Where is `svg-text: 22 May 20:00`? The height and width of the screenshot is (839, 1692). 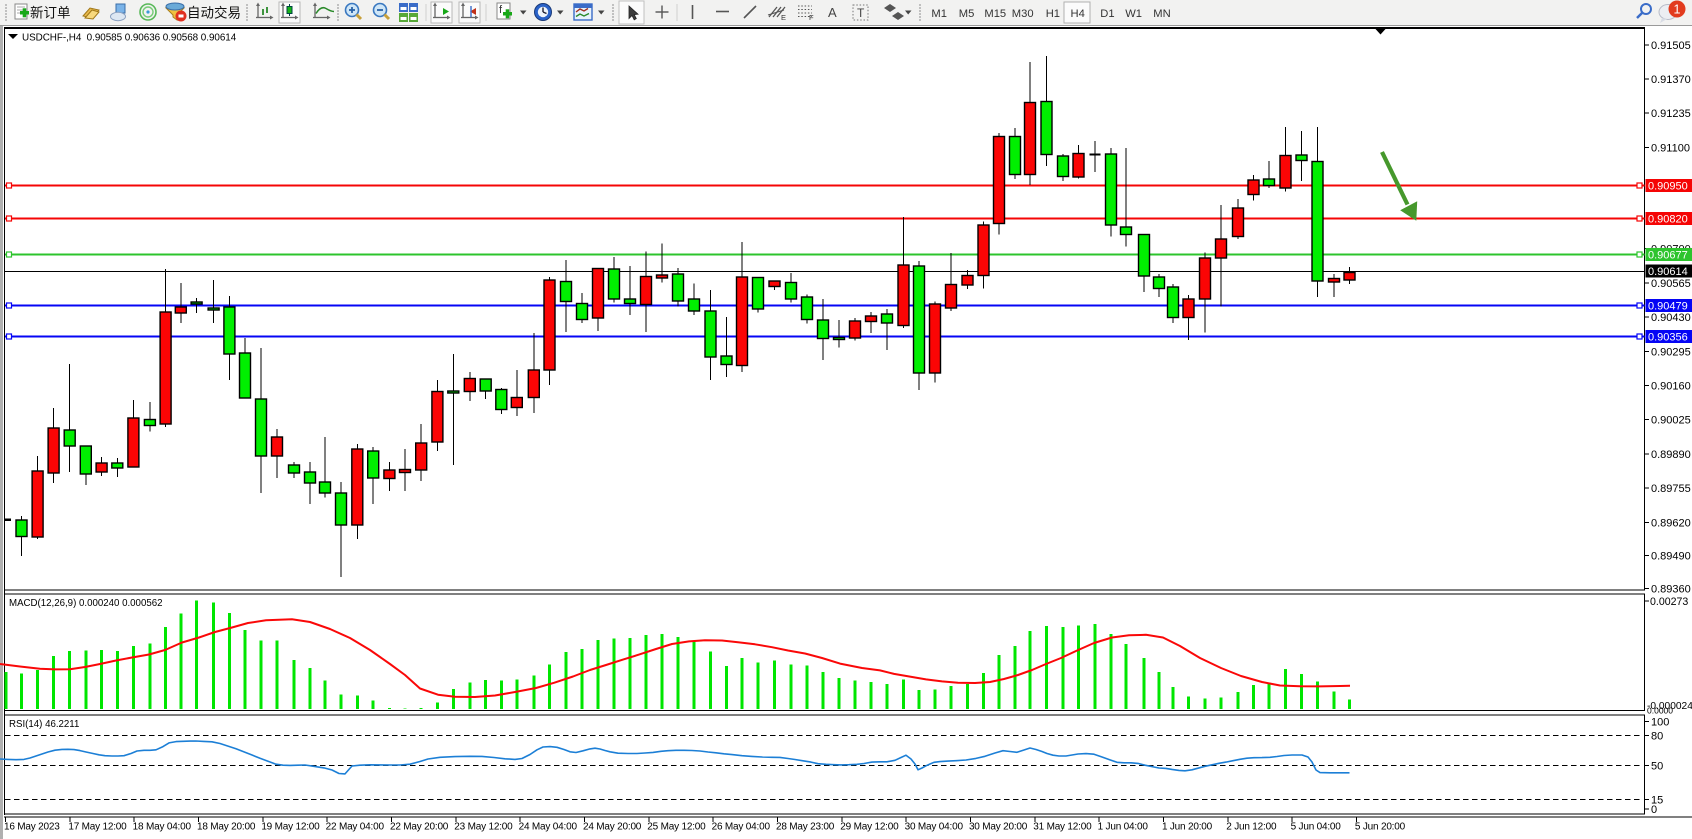 svg-text: 22 May 20:00 is located at coordinates (419, 827).